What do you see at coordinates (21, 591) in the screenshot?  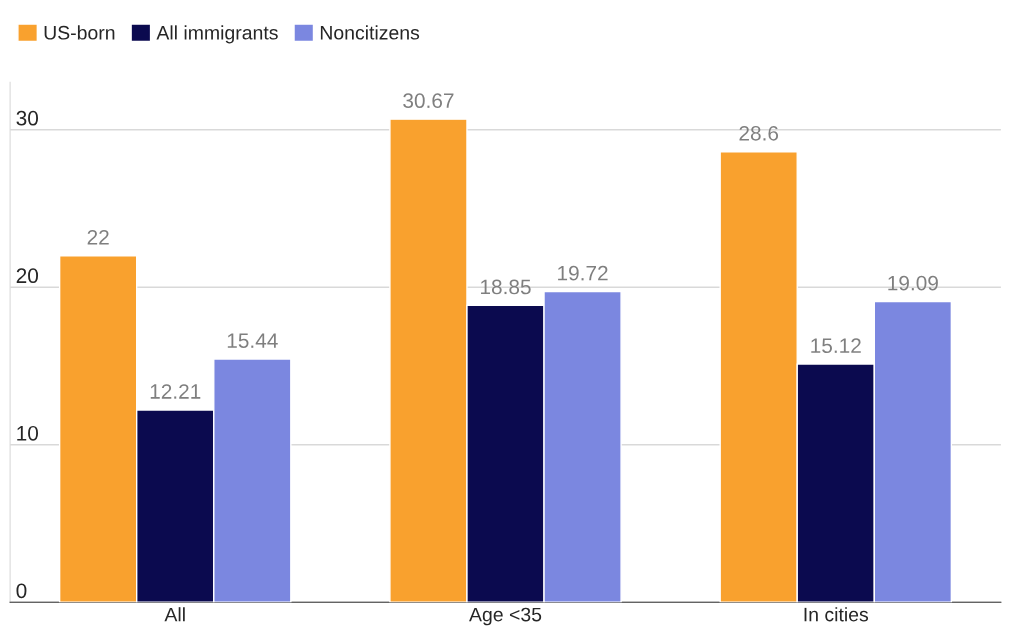 I see `y-tick-label: 0` at bounding box center [21, 591].